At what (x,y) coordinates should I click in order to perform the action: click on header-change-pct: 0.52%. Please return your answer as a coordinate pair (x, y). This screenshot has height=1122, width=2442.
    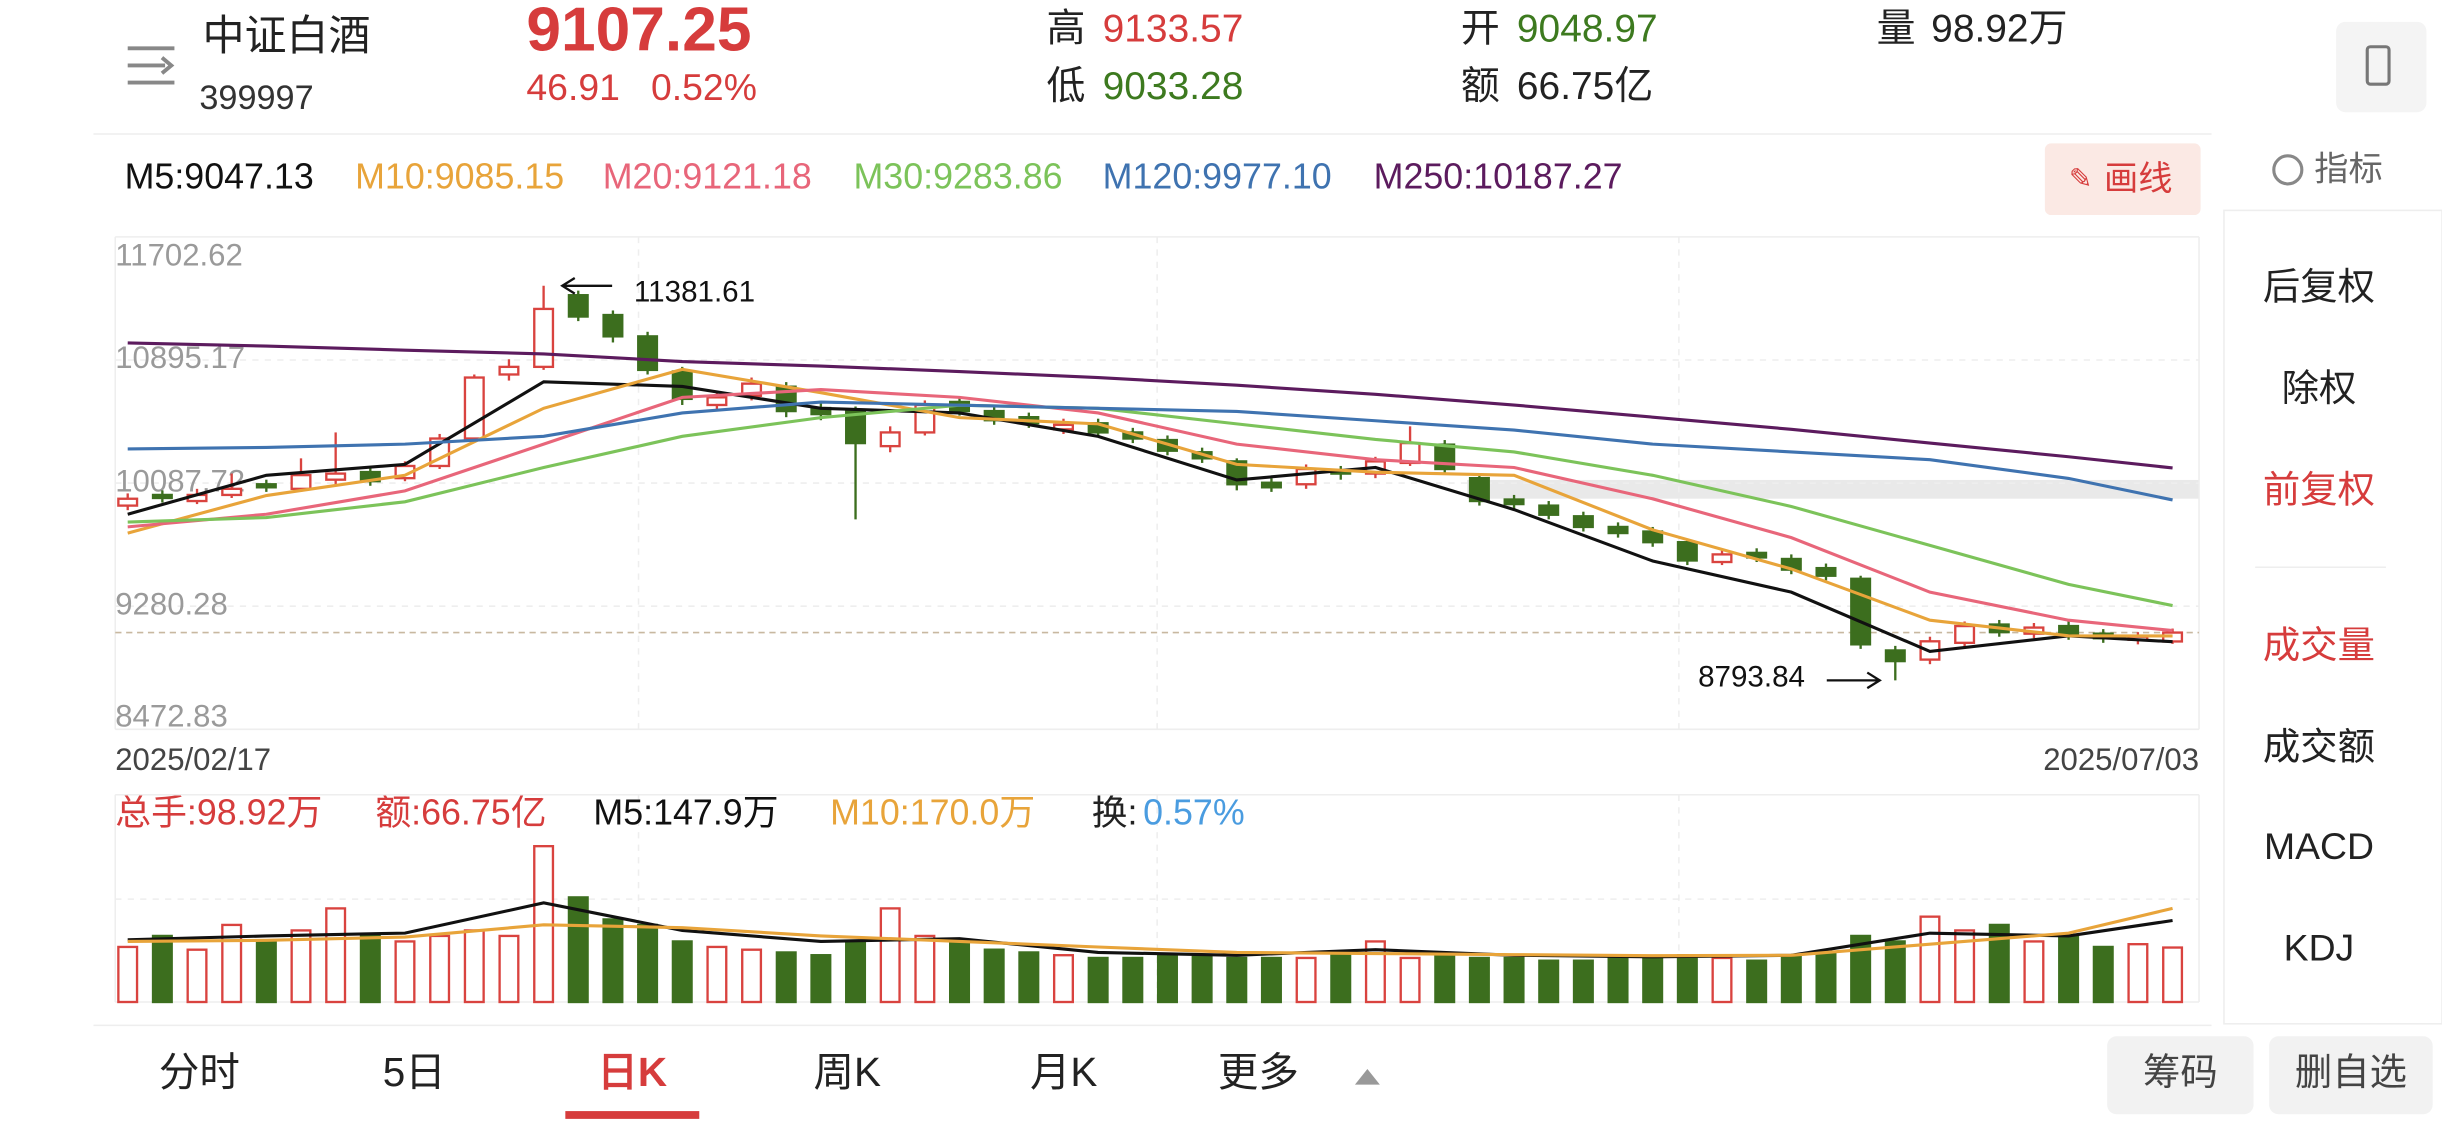
    Looking at the image, I should click on (704, 87).